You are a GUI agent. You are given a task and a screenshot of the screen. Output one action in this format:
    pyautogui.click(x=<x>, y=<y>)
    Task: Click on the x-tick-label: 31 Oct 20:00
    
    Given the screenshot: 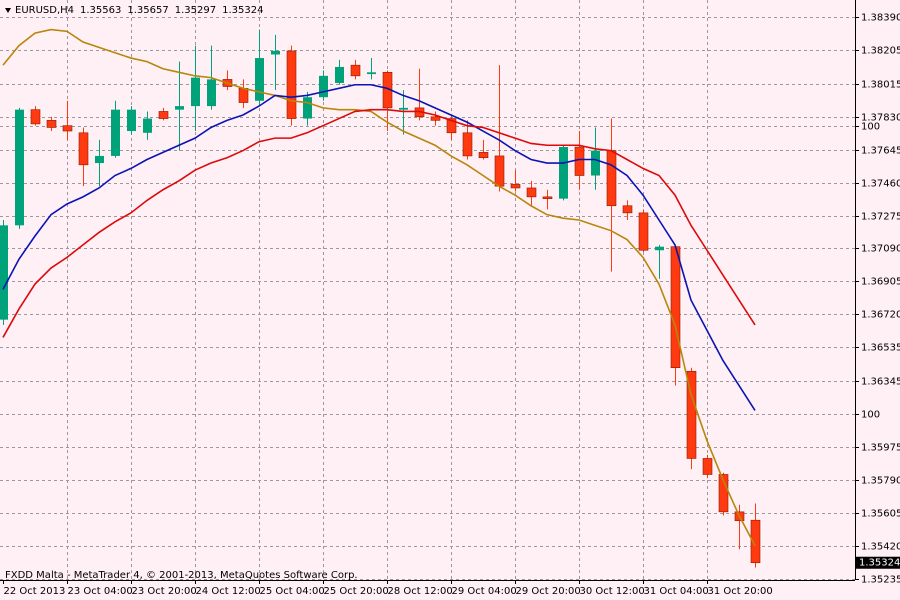 What is the action you would take?
    pyautogui.click(x=740, y=591)
    